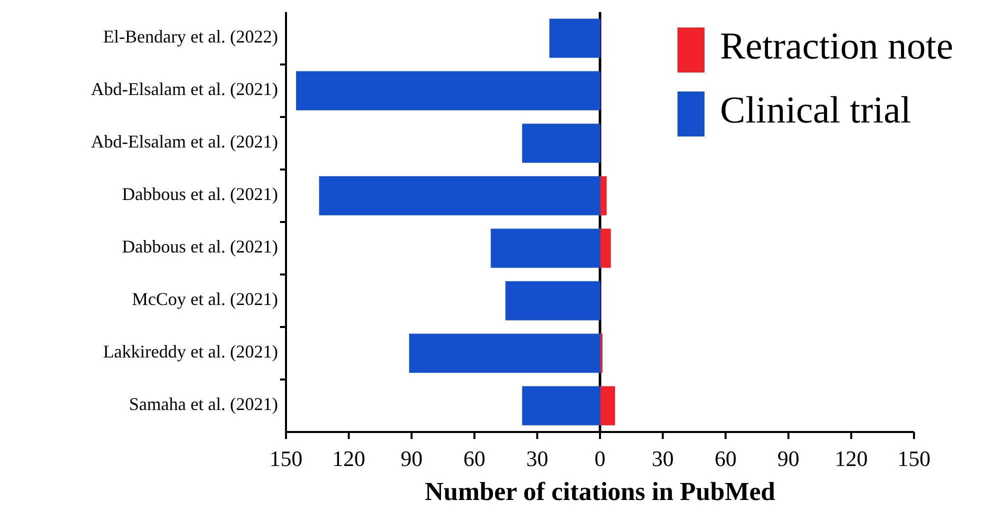 Image resolution: width=987 pixels, height=515 pixels. What do you see at coordinates (600, 458) in the screenshot?
I see `x-tick-label: 0` at bounding box center [600, 458].